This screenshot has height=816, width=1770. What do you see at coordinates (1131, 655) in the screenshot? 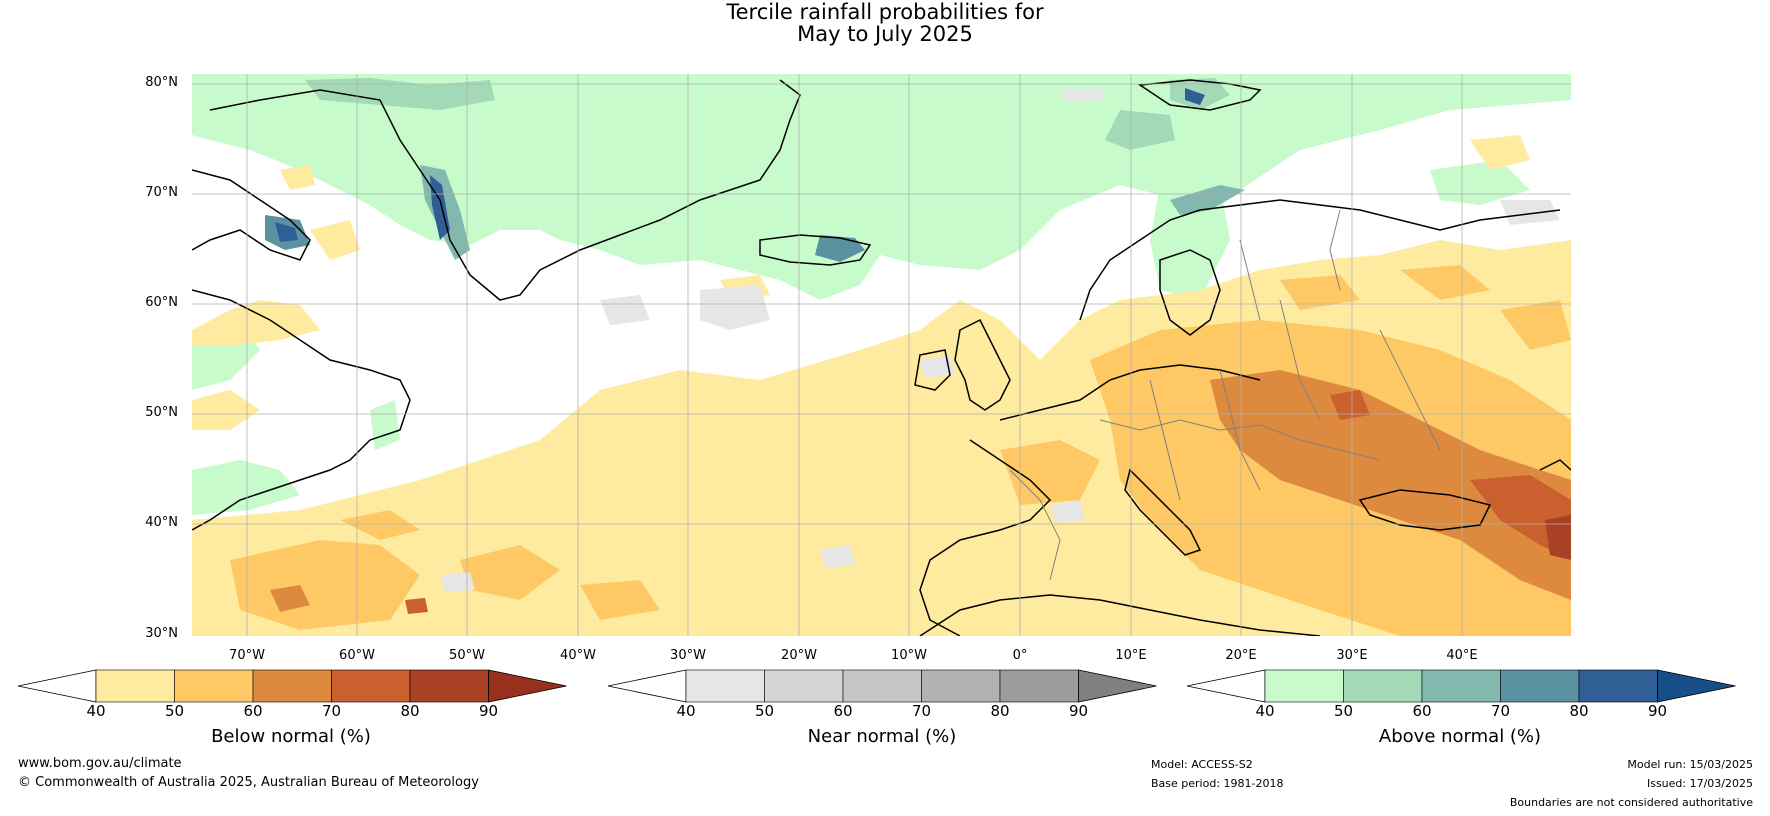
I see `lon-label-10e: 10°E` at bounding box center [1131, 655].